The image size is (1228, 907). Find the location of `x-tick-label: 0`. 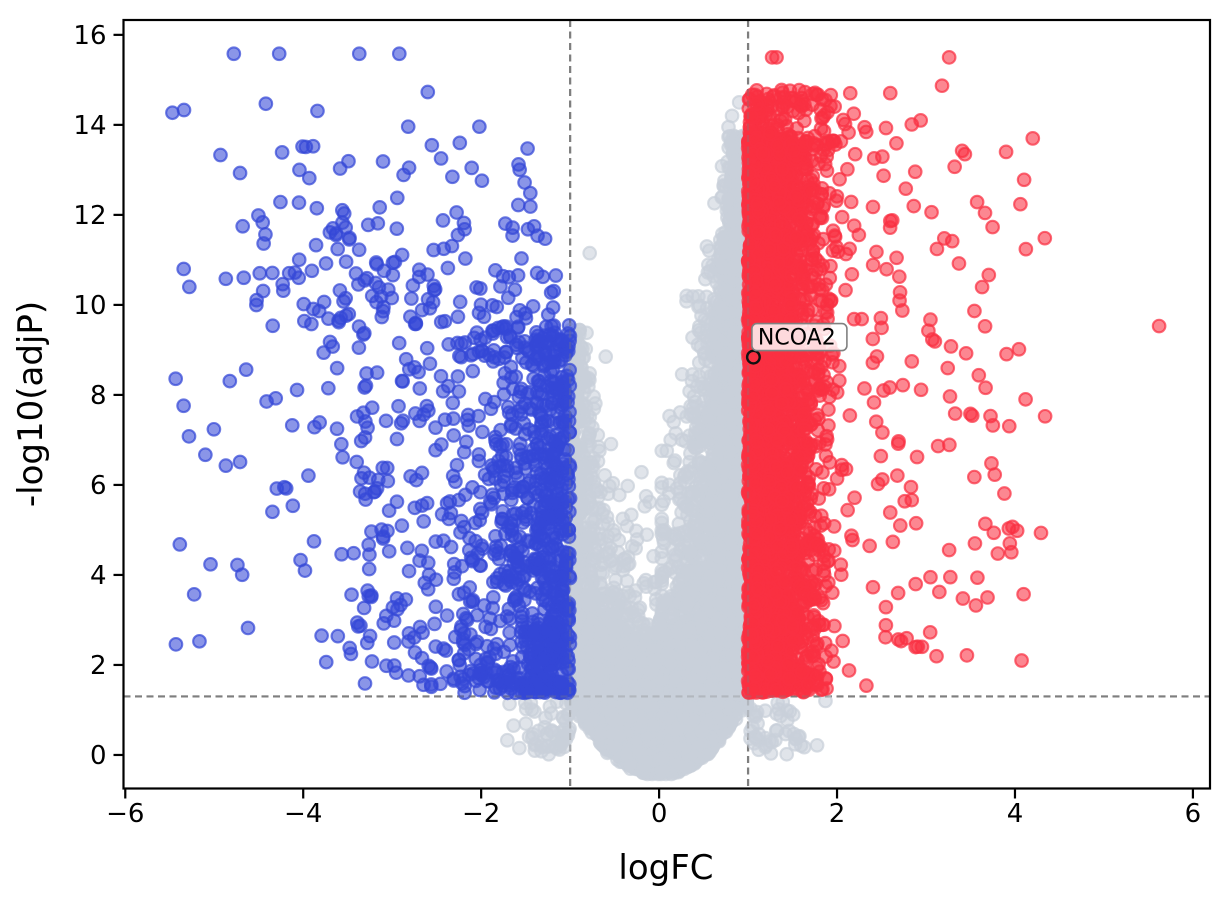

x-tick-label: 0 is located at coordinates (659, 814).